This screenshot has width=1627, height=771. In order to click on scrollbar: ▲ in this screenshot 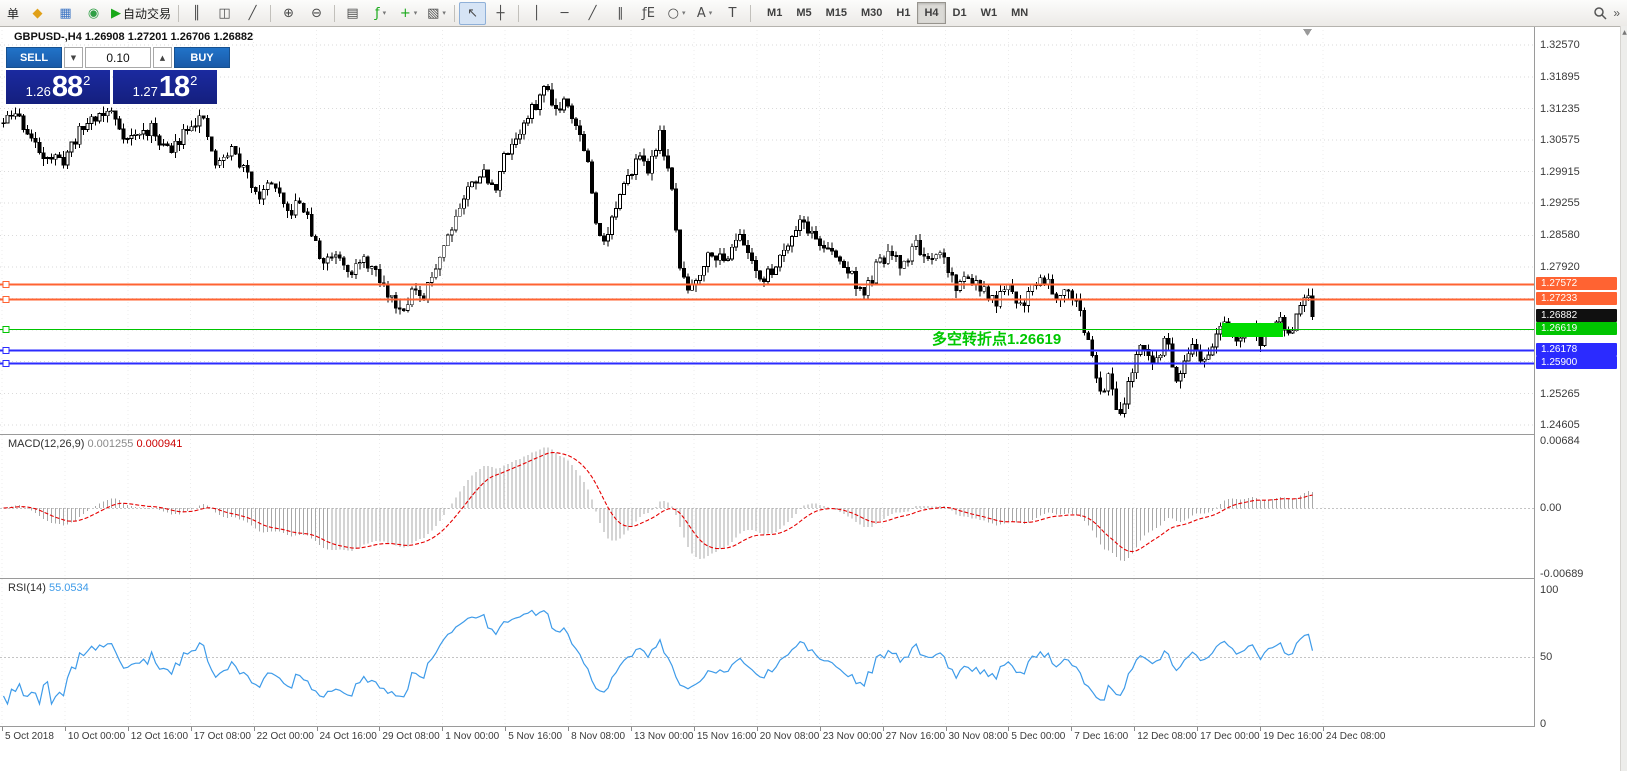, I will do `click(1623, 398)`.